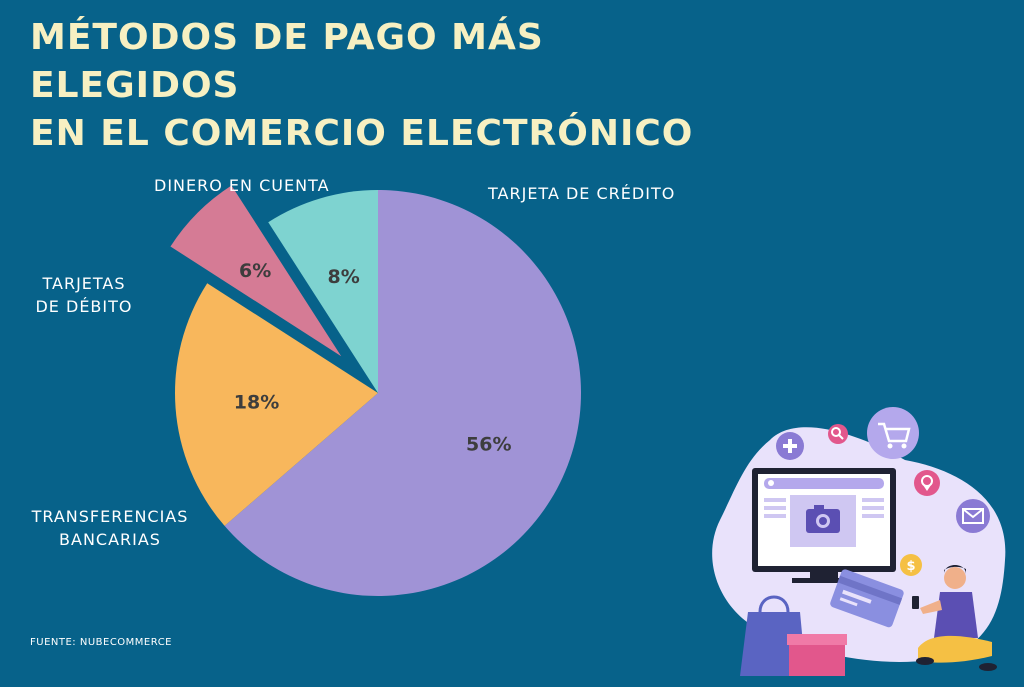 This screenshot has width=1024, height=687. What do you see at coordinates (823, 519) in the screenshot?
I see `camera-icon` at bounding box center [823, 519].